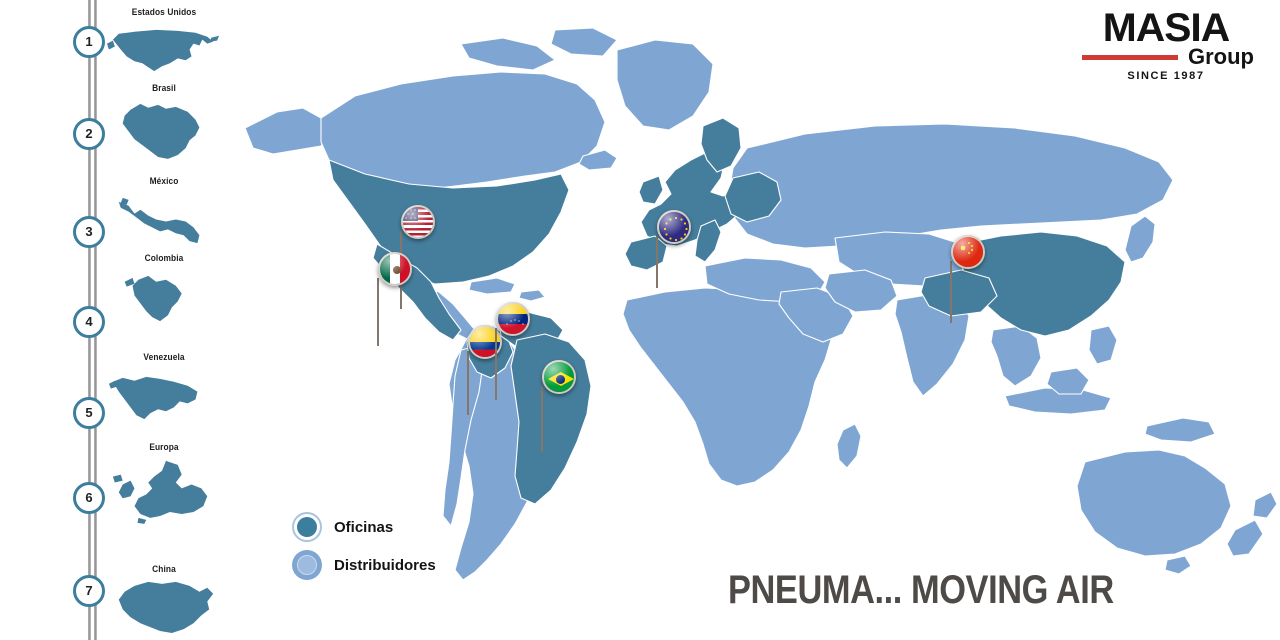 Image resolution: width=1280 pixels, height=640 pixels. Describe the element at coordinates (721, 145) in the screenshot. I see `country-europe-scandinavia` at that location.